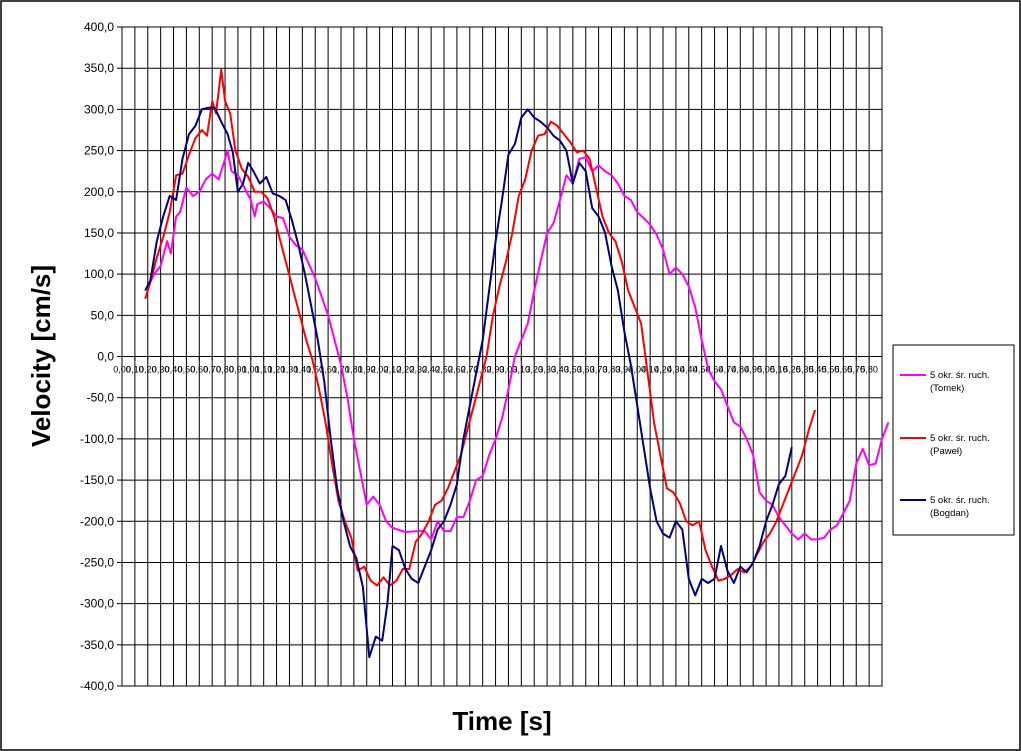 The image size is (1021, 751). Describe the element at coordinates (367, 370) in the screenshot. I see `x-tick-label: 1,90` at that location.